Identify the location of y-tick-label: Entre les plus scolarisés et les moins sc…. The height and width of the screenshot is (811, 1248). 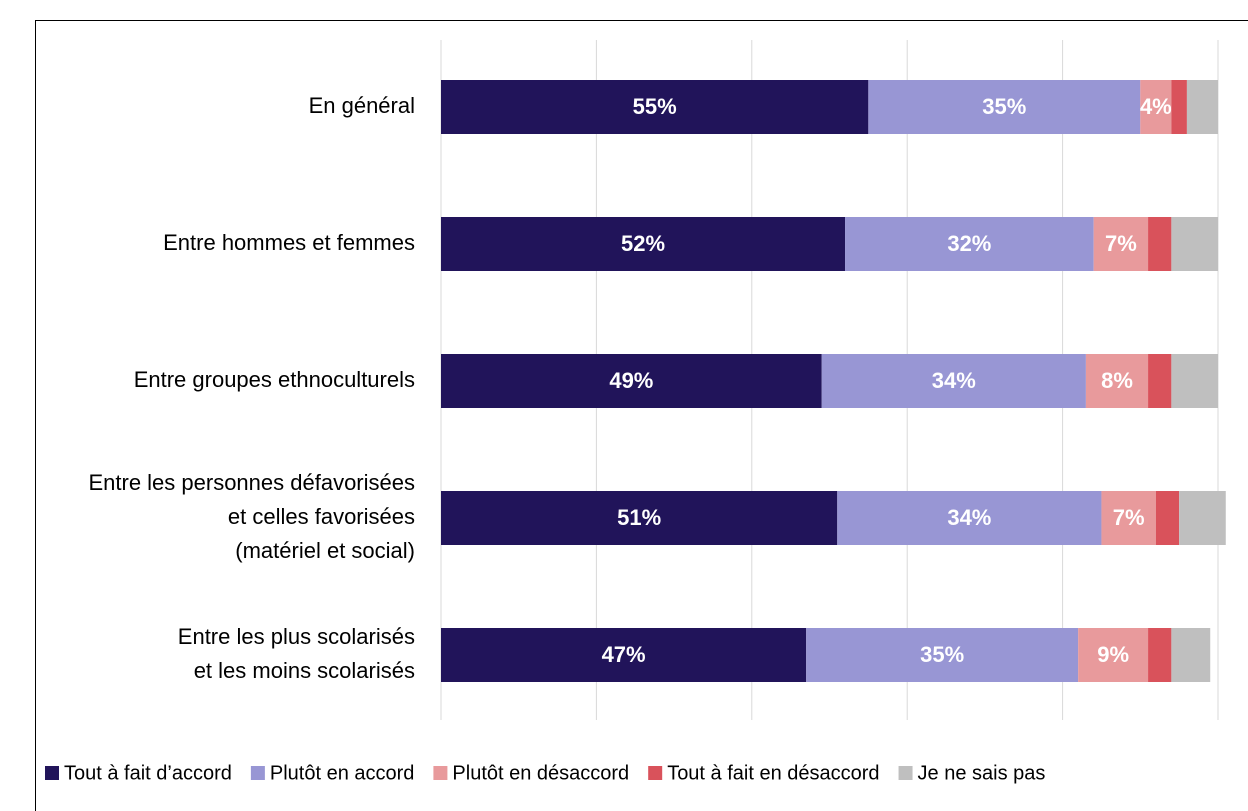
(296, 653).